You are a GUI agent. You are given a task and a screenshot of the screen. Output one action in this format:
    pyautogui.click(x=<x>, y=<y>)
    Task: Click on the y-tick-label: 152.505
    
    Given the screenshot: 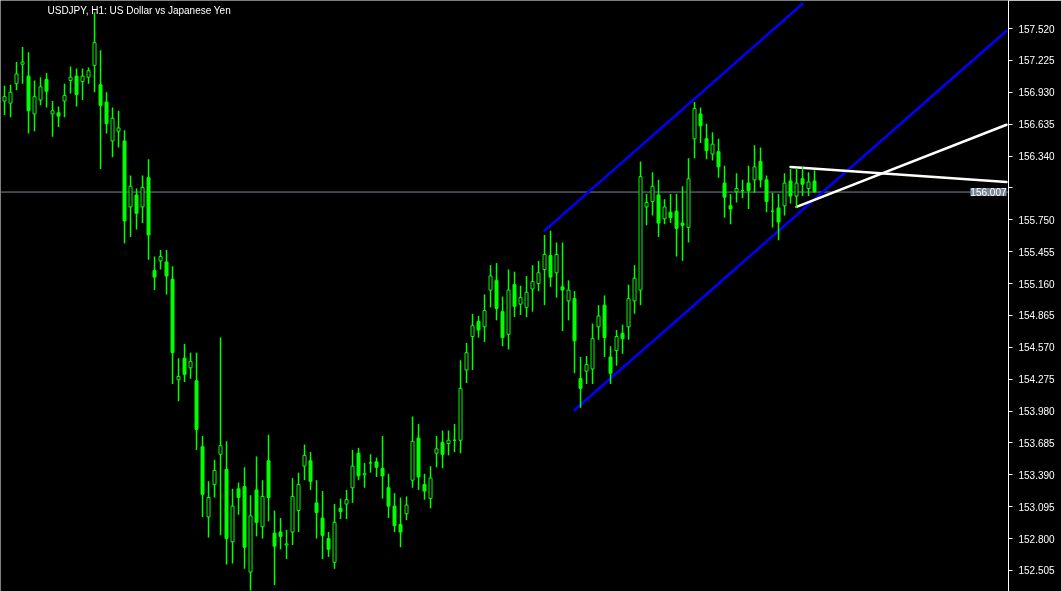 What is the action you would take?
    pyautogui.click(x=1037, y=571)
    